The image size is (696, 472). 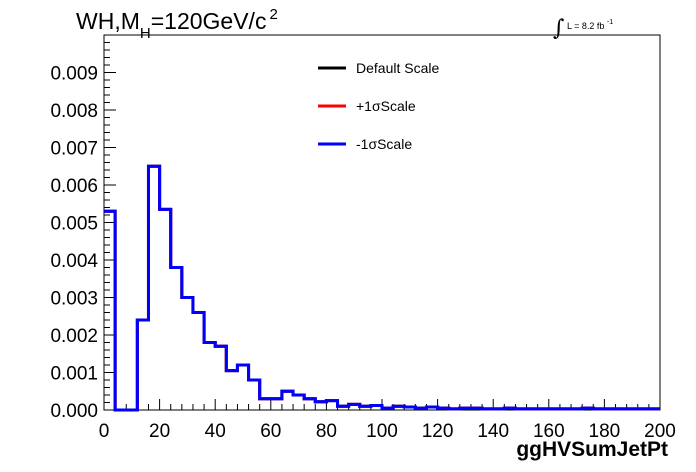 I want to click on title-mid: =120GeV/c, so click(x=208, y=21).